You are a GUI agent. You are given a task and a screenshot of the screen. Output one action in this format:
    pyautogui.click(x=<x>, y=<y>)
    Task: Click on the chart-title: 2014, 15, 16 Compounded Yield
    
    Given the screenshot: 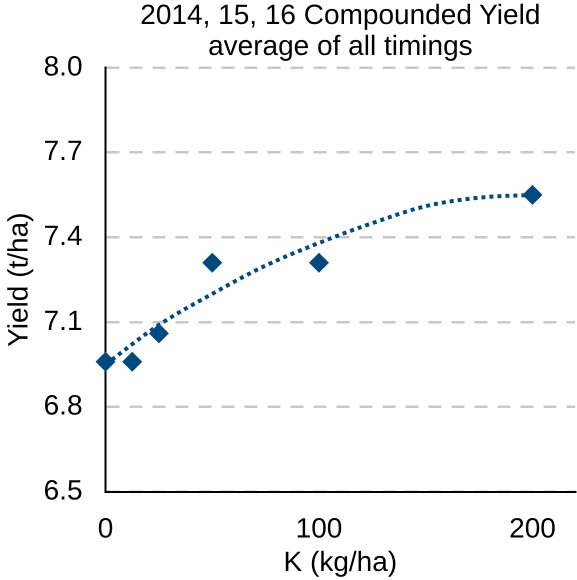 What is the action you would take?
    pyautogui.click(x=340, y=15)
    